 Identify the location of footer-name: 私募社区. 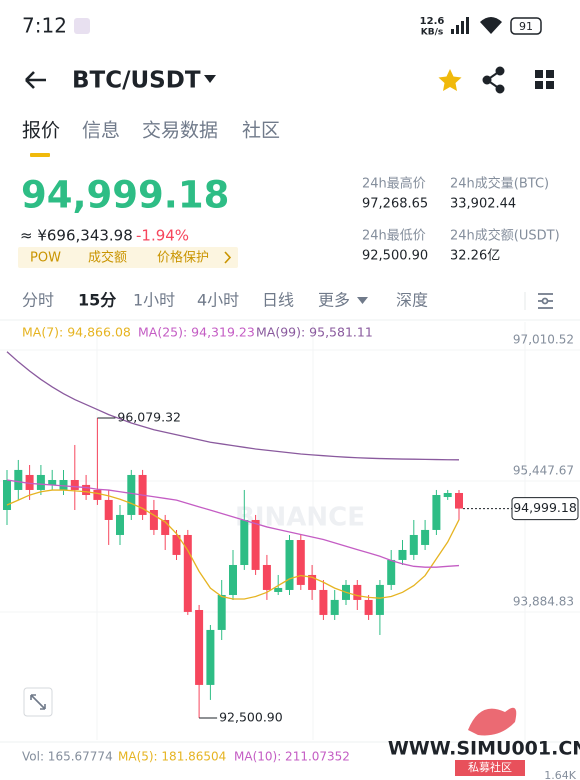
(490, 767).